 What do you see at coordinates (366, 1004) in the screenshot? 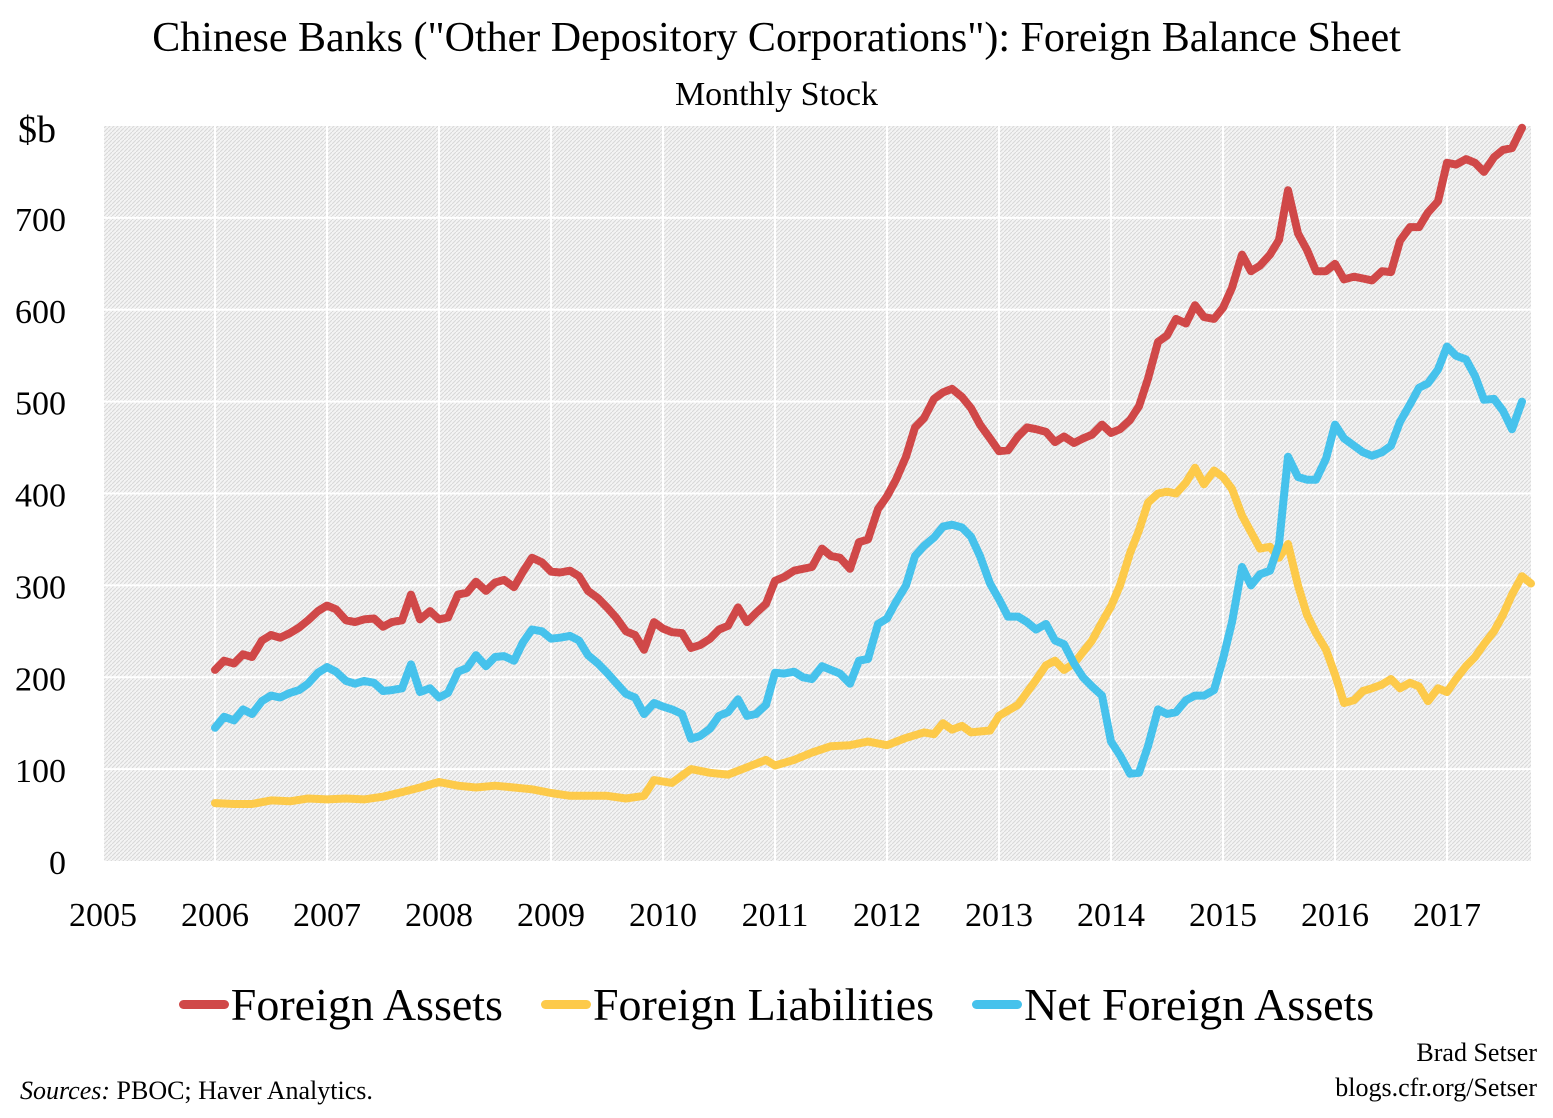
I see `legend-label-foreign-assets: Foreign Assets` at bounding box center [366, 1004].